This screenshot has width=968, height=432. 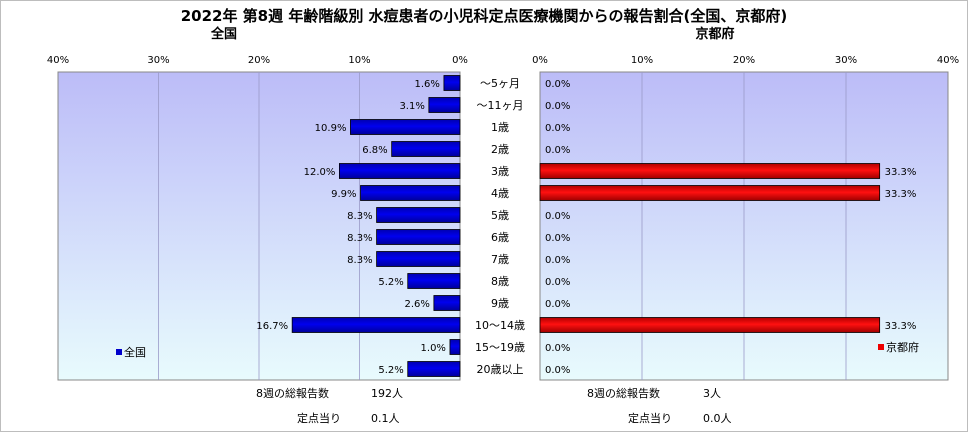 What do you see at coordinates (881, 347) in the screenshot?
I see `legend-swatch-kyoto` at bounding box center [881, 347].